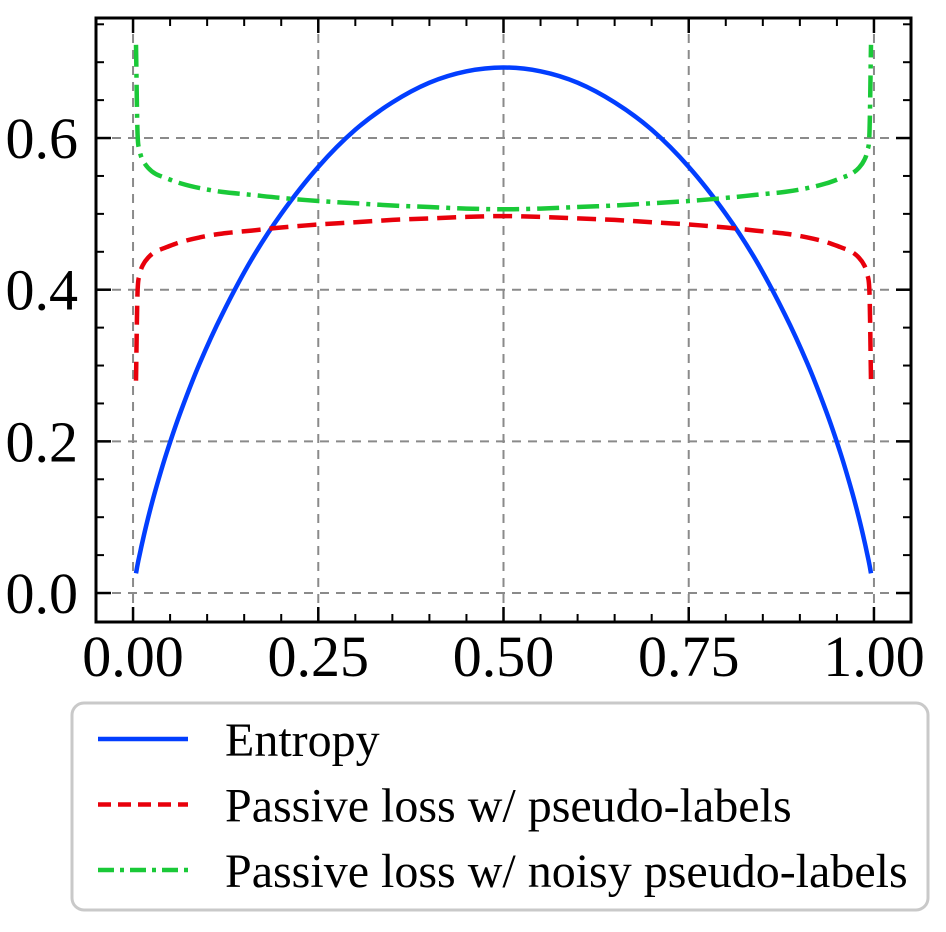  I want to click on legend-entry-passive-loss-w-pseudo-labels: Passive loss w/ pseudo-labels, so click(445, 806).